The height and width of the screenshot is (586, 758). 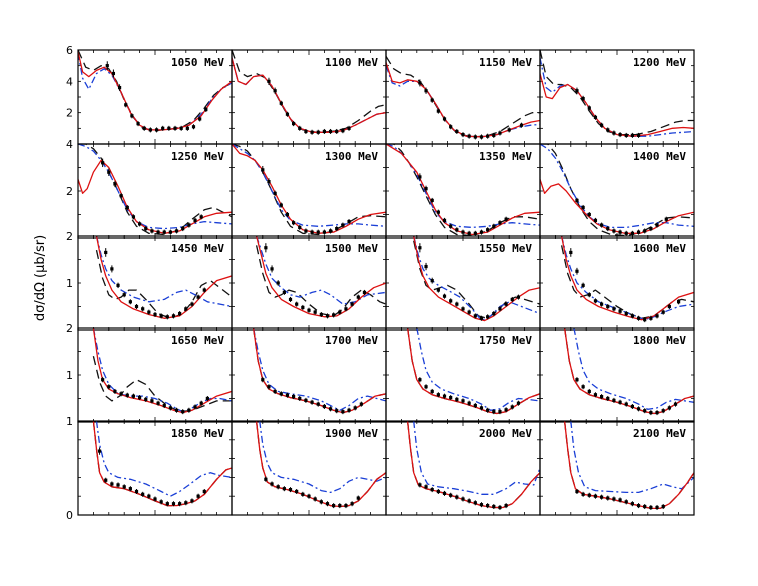 What do you see at coordinates (69, 375) in the screenshot?
I see `y-tick-label: 1` at bounding box center [69, 375].